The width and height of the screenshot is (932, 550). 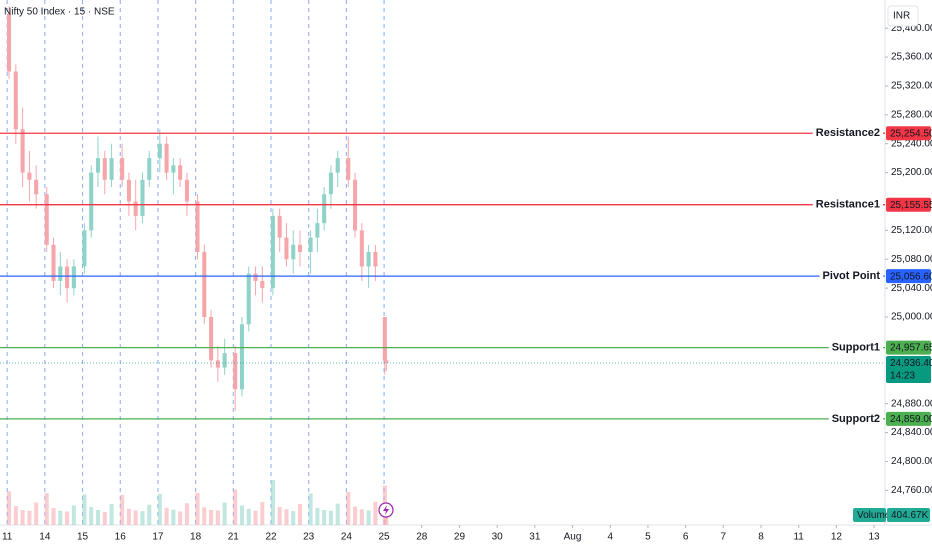 What do you see at coordinates (648, 537) in the screenshot?
I see `x-tick-label: 5` at bounding box center [648, 537].